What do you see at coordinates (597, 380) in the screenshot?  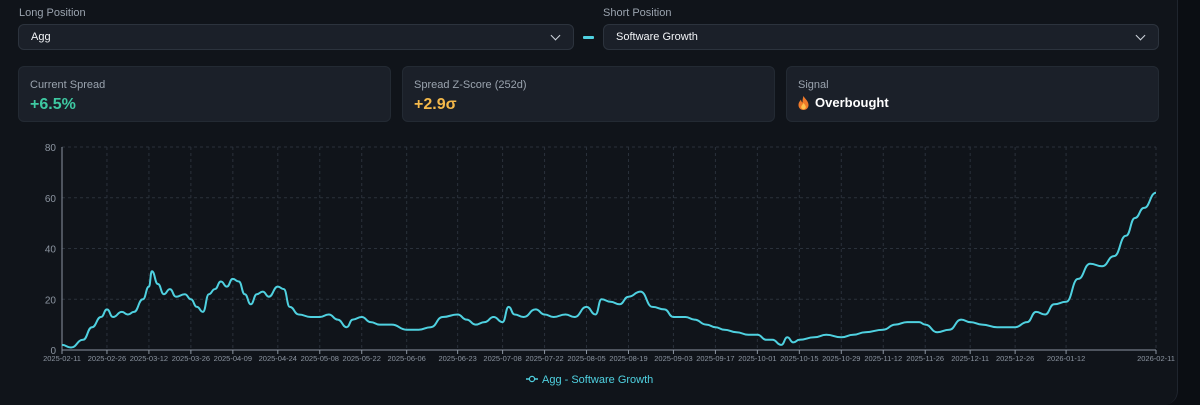 I see `legend-label: Agg - Software Growth` at bounding box center [597, 380].